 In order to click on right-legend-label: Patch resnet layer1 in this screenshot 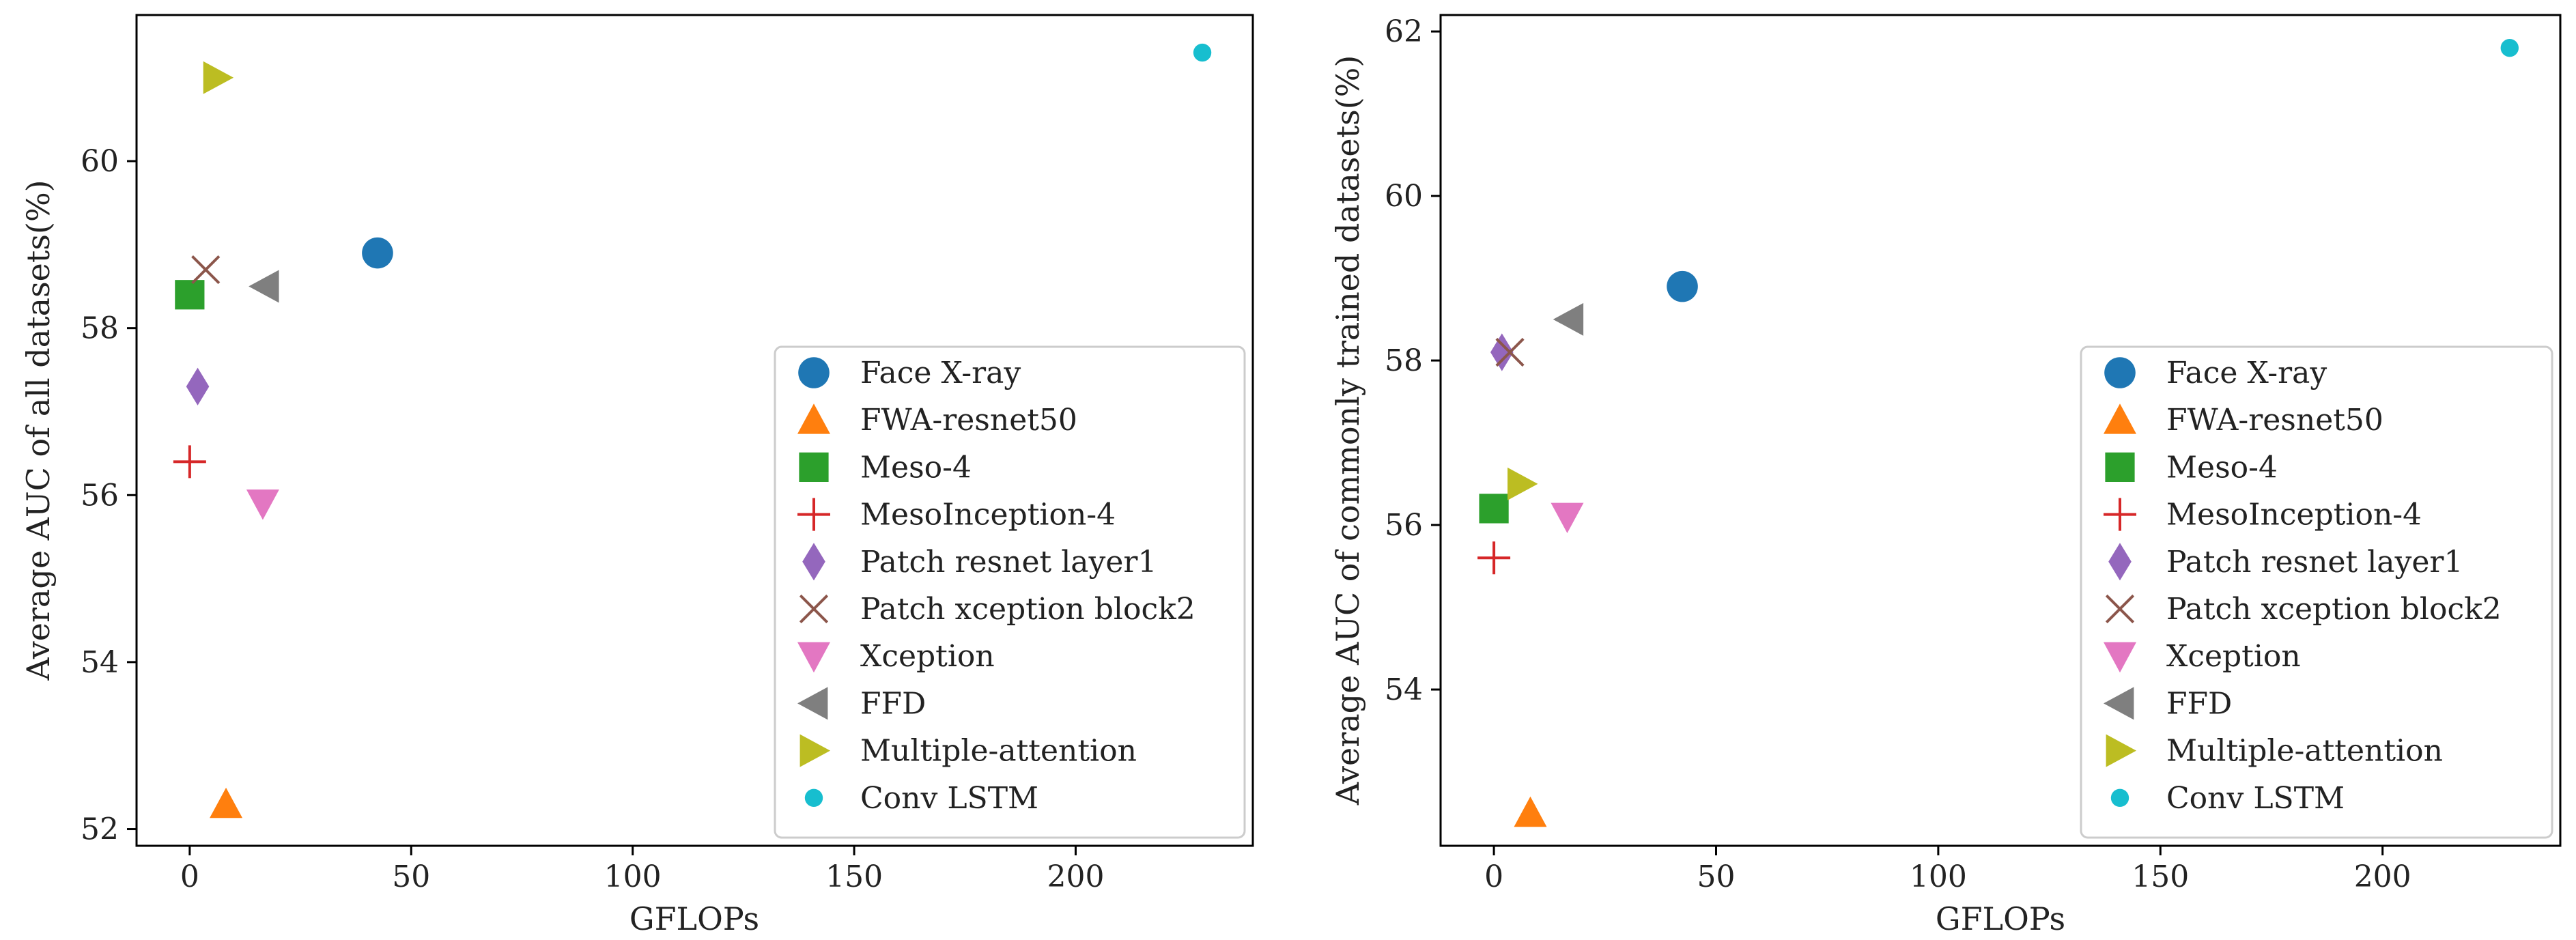, I will do `click(2314, 562)`.